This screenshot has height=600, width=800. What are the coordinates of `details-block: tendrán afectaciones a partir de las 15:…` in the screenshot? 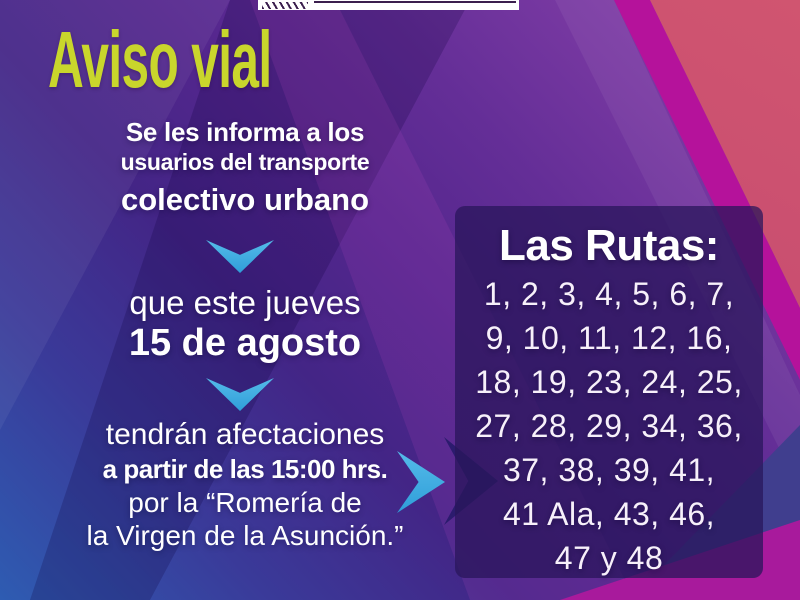 It's located at (245, 485).